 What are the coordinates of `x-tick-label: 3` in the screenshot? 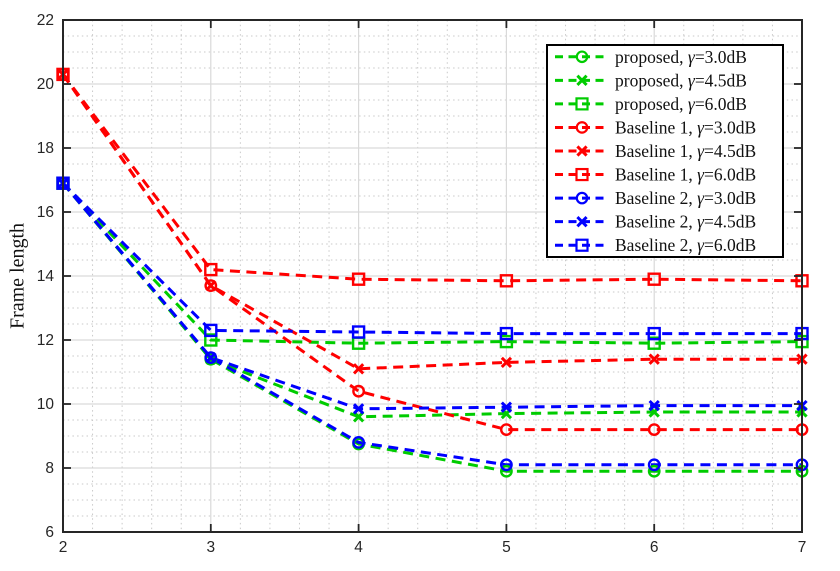 It's located at (210, 547).